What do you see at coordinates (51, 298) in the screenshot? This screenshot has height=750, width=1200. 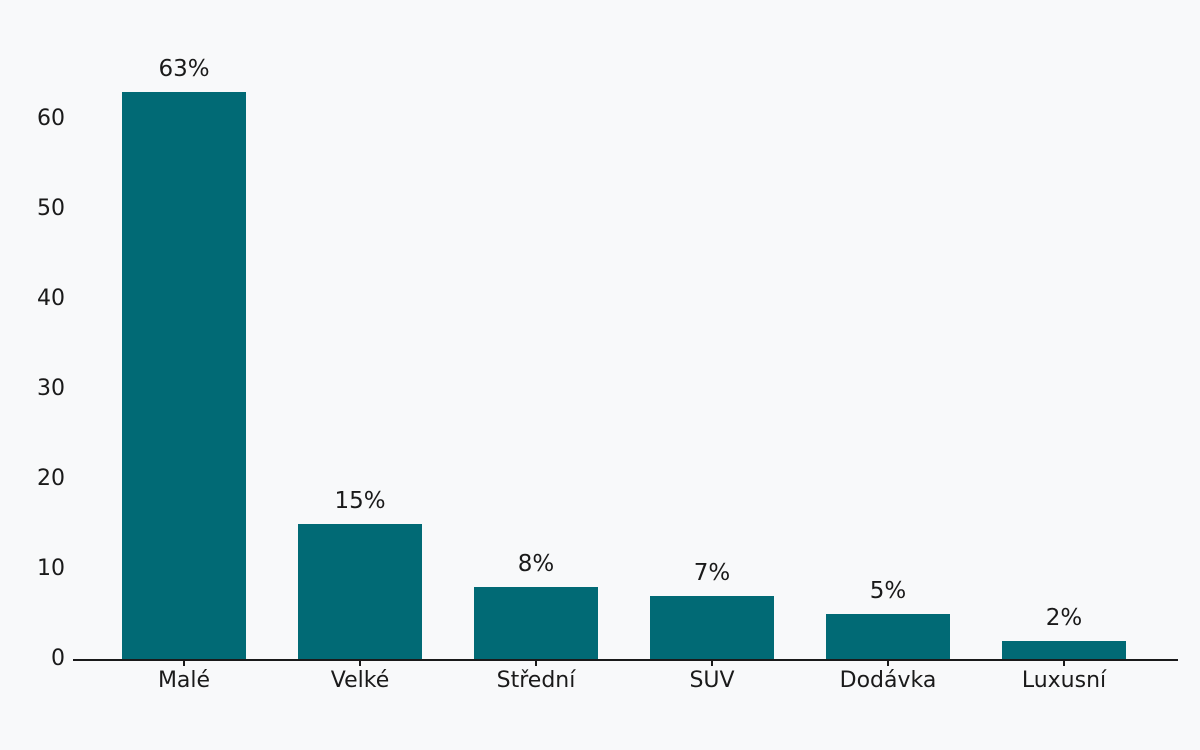 I see `y-tick-label: 40` at bounding box center [51, 298].